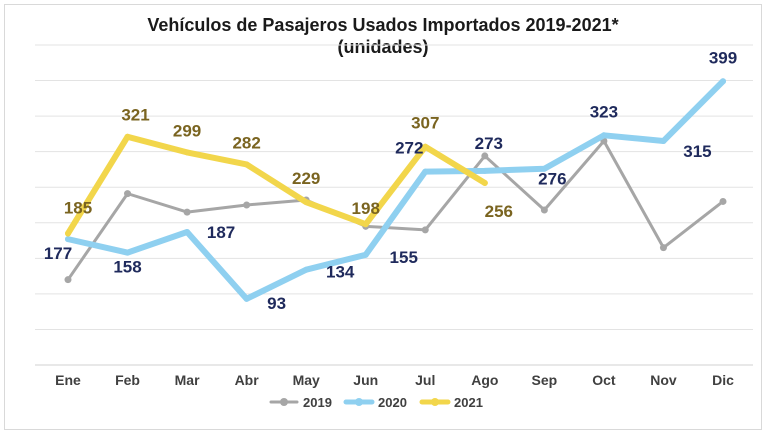 This screenshot has height=439, width=769. I want to click on point-2020-jul, so click(425, 171).